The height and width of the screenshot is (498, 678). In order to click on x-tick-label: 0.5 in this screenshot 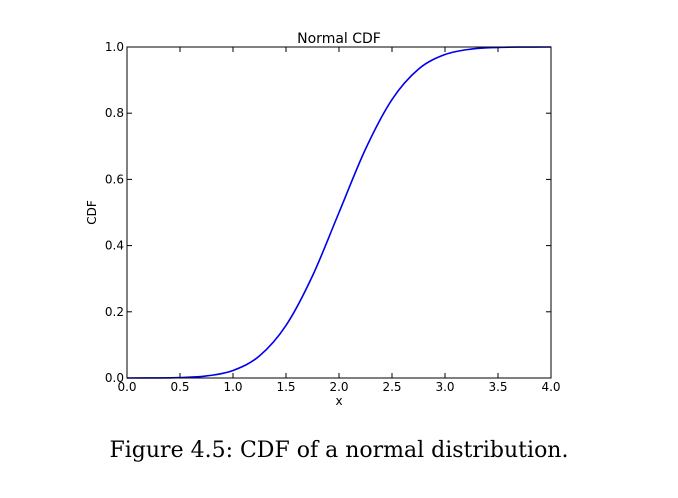, I will do `click(179, 387)`.